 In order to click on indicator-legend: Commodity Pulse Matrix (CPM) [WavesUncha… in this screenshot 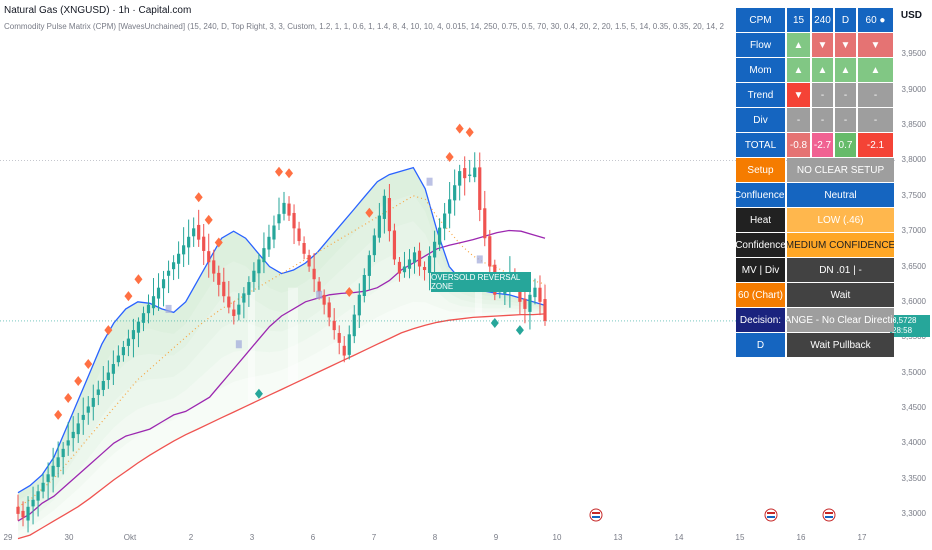, I will do `click(364, 26)`.